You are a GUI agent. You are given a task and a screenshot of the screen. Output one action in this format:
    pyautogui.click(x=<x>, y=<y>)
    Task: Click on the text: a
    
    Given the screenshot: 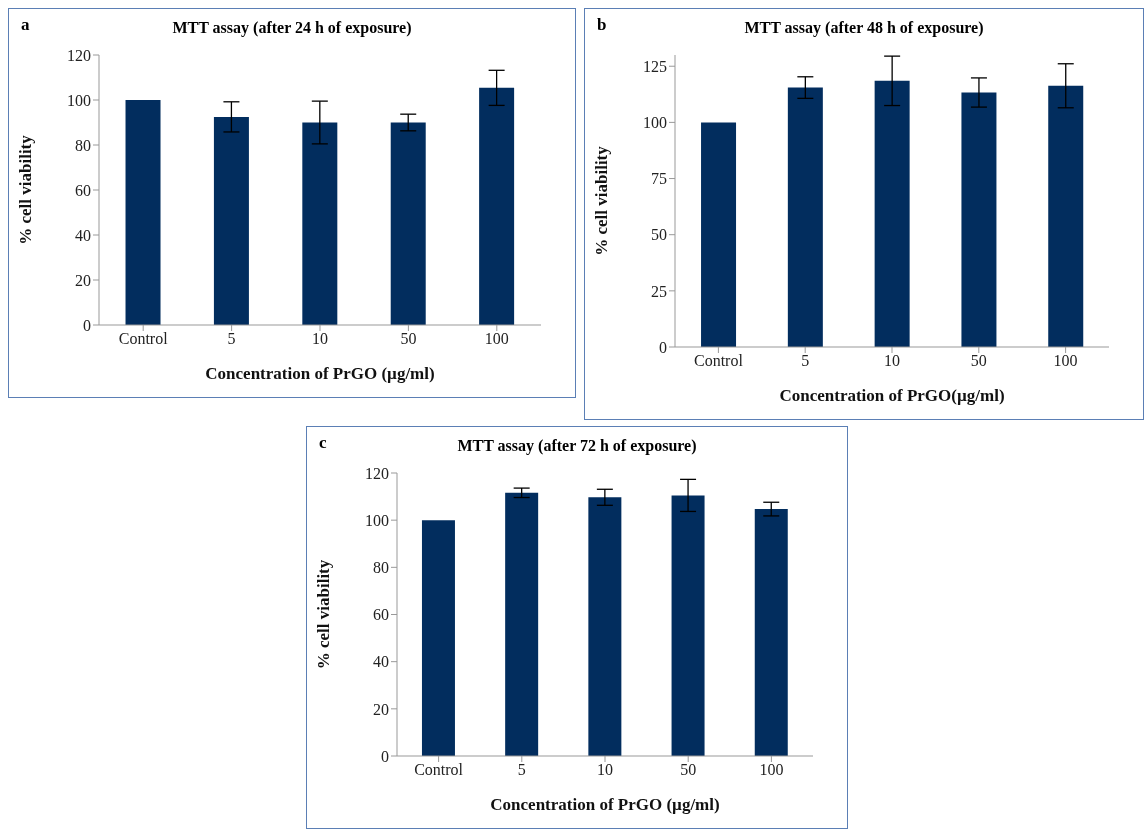 What is the action you would take?
    pyautogui.click(x=25, y=25)
    